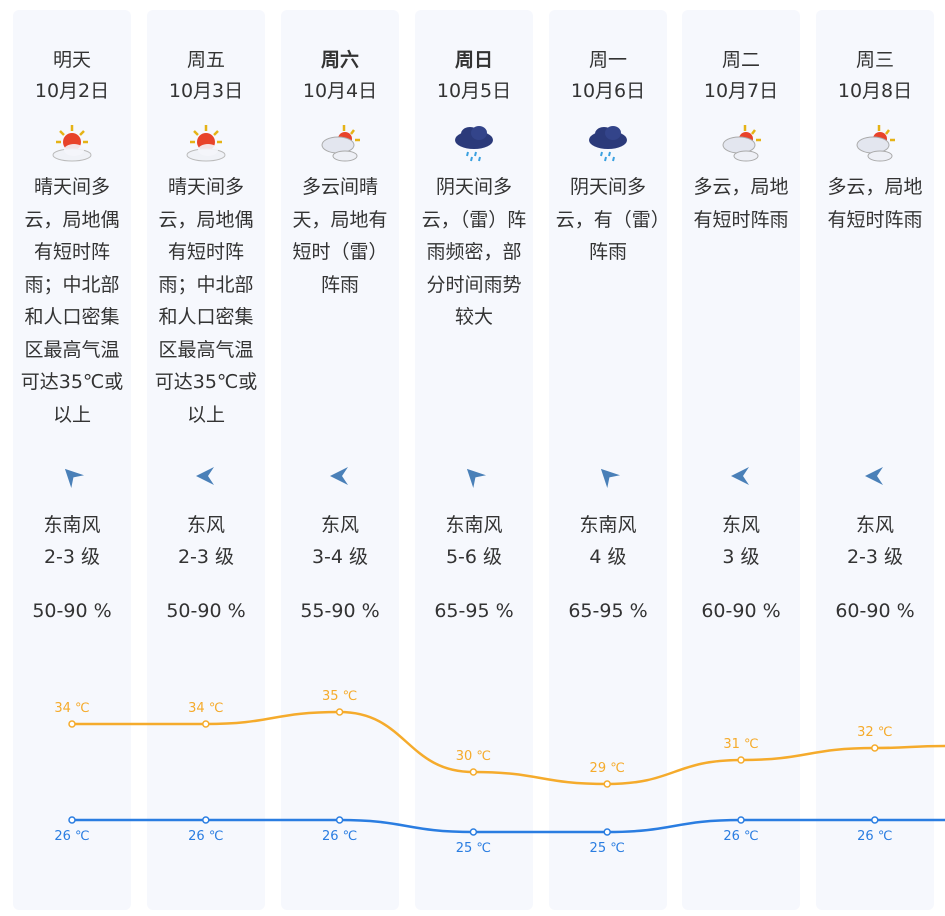 The height and width of the screenshot is (916, 945). Describe the element at coordinates (474, 91) in the screenshot. I see `date-label: 10月5日` at that location.